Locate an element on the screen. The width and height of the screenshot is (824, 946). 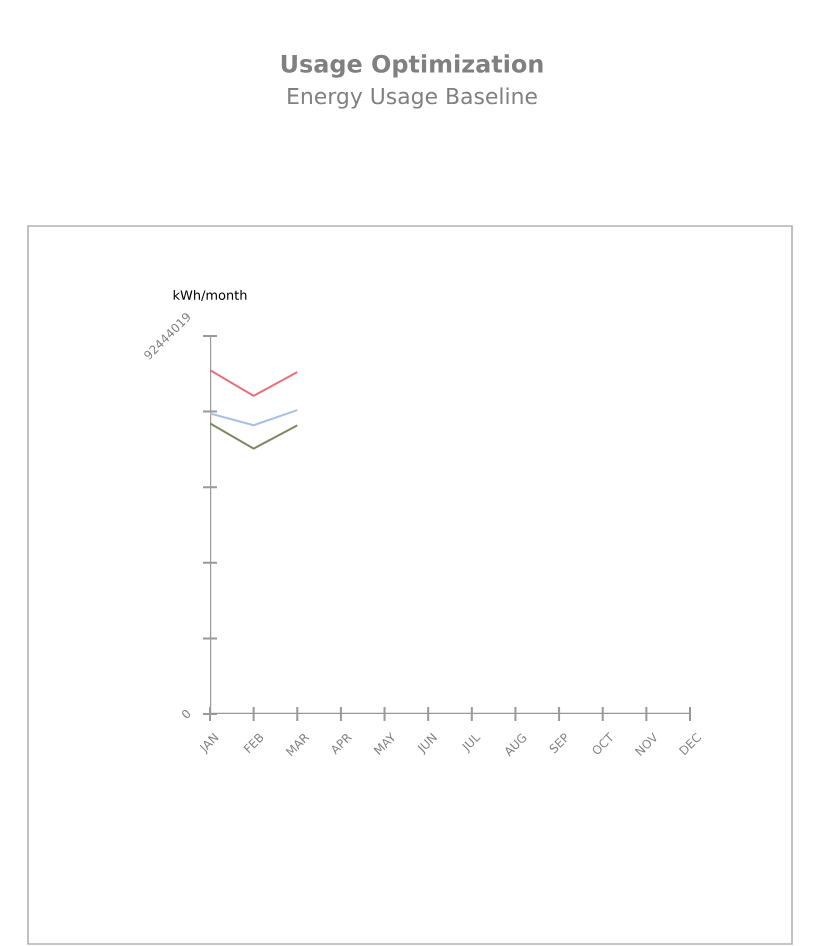
chart-title: Usage Optimization is located at coordinates (412, 66).